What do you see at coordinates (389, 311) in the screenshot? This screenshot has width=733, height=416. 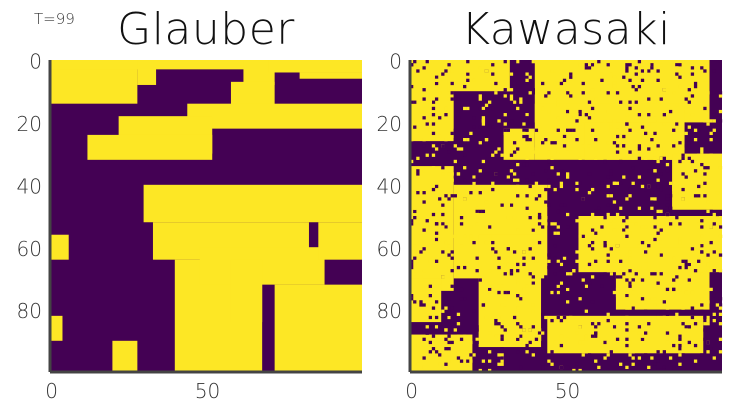 I see `y-tick-label: 80` at bounding box center [389, 311].